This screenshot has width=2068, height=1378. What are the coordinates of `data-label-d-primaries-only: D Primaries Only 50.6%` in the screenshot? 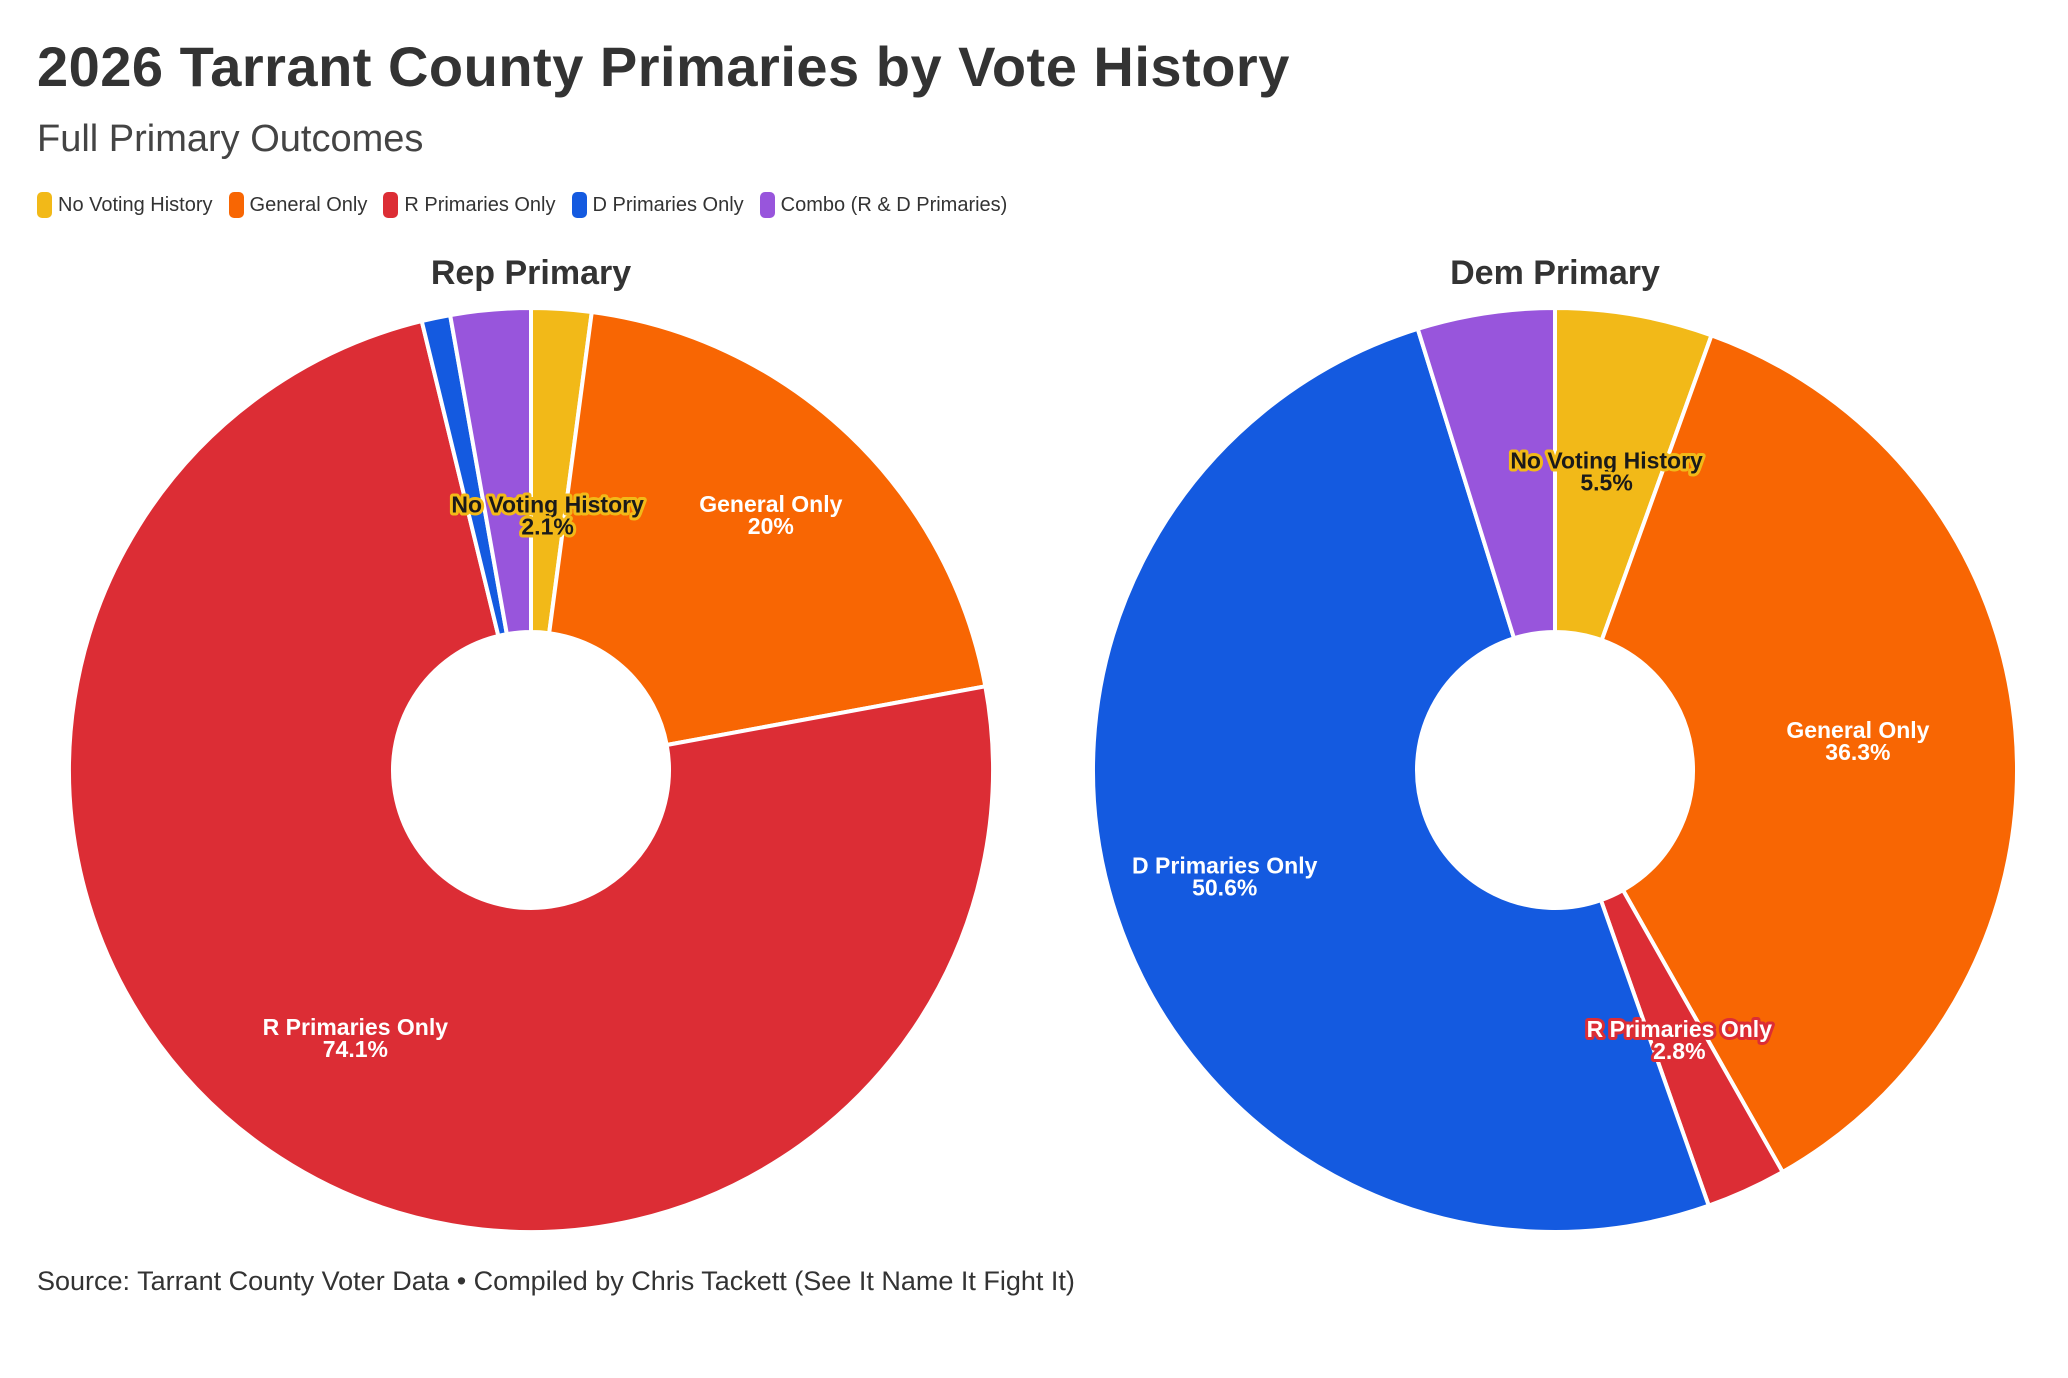 It's located at (1225, 877).